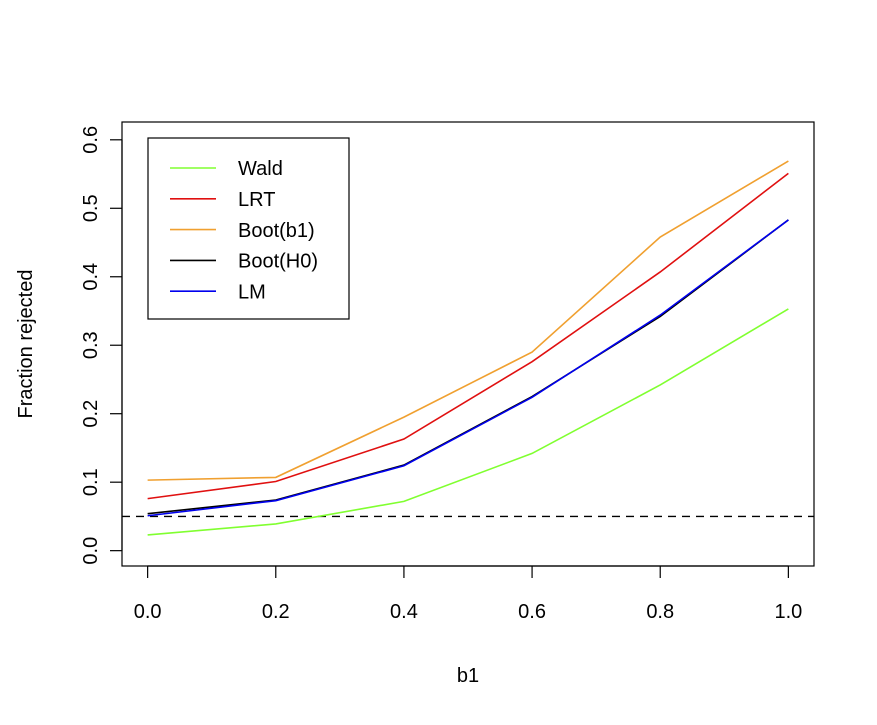  What do you see at coordinates (532, 612) in the screenshot?
I see `x-tick-label: 0.6` at bounding box center [532, 612].